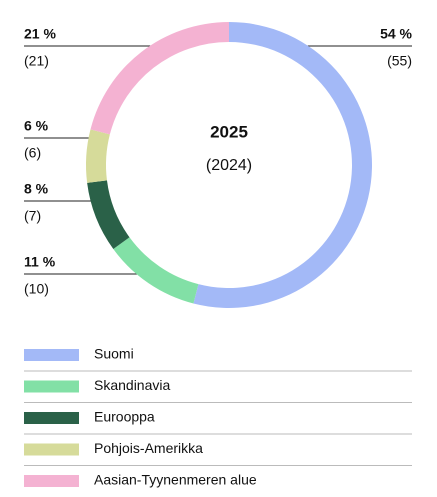 The height and width of the screenshot is (497, 437). I want to click on value-label: 11 %, so click(40, 262).